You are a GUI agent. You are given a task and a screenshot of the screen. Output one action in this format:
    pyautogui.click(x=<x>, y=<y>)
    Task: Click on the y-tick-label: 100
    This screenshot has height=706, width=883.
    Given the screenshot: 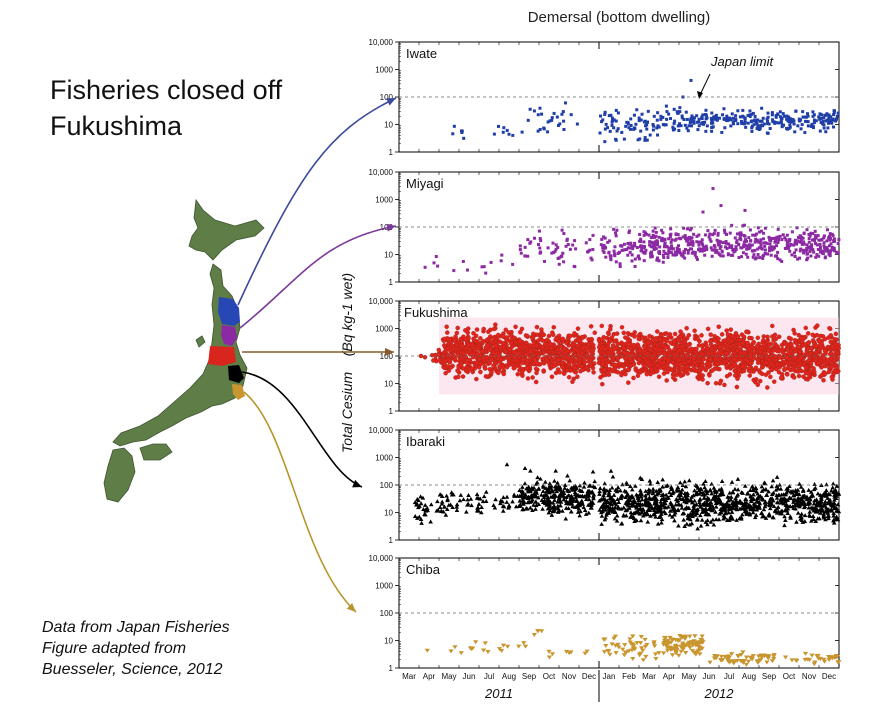 What is the action you would take?
    pyautogui.click(x=387, y=485)
    